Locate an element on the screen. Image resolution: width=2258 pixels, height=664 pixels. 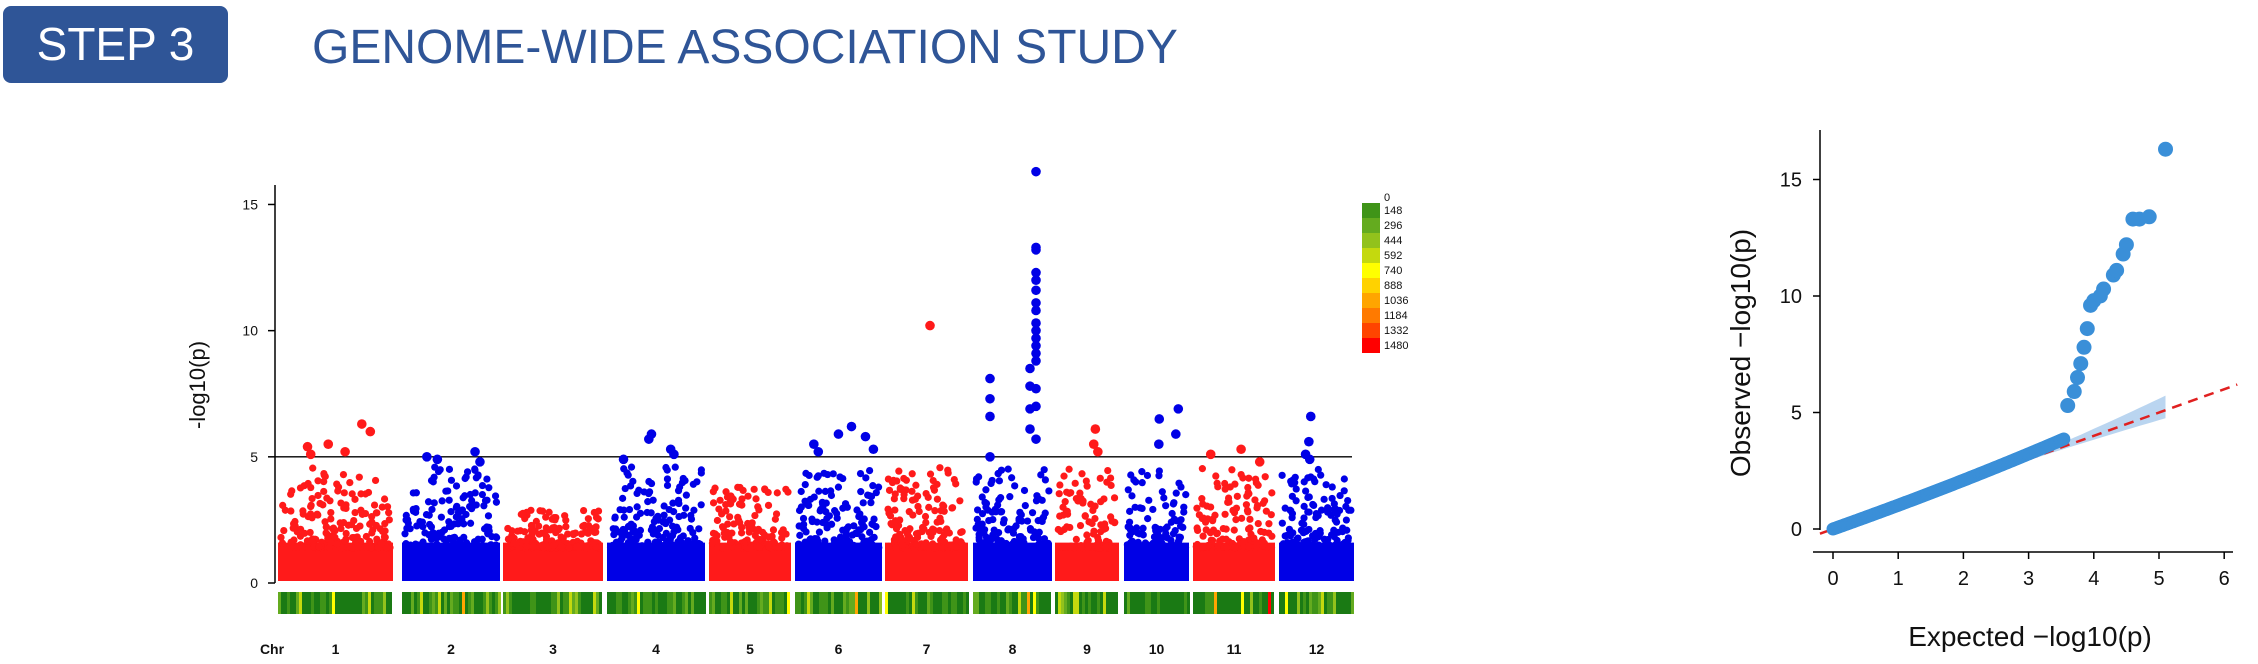
chromosome-3-density is located at coordinates (552, 603).